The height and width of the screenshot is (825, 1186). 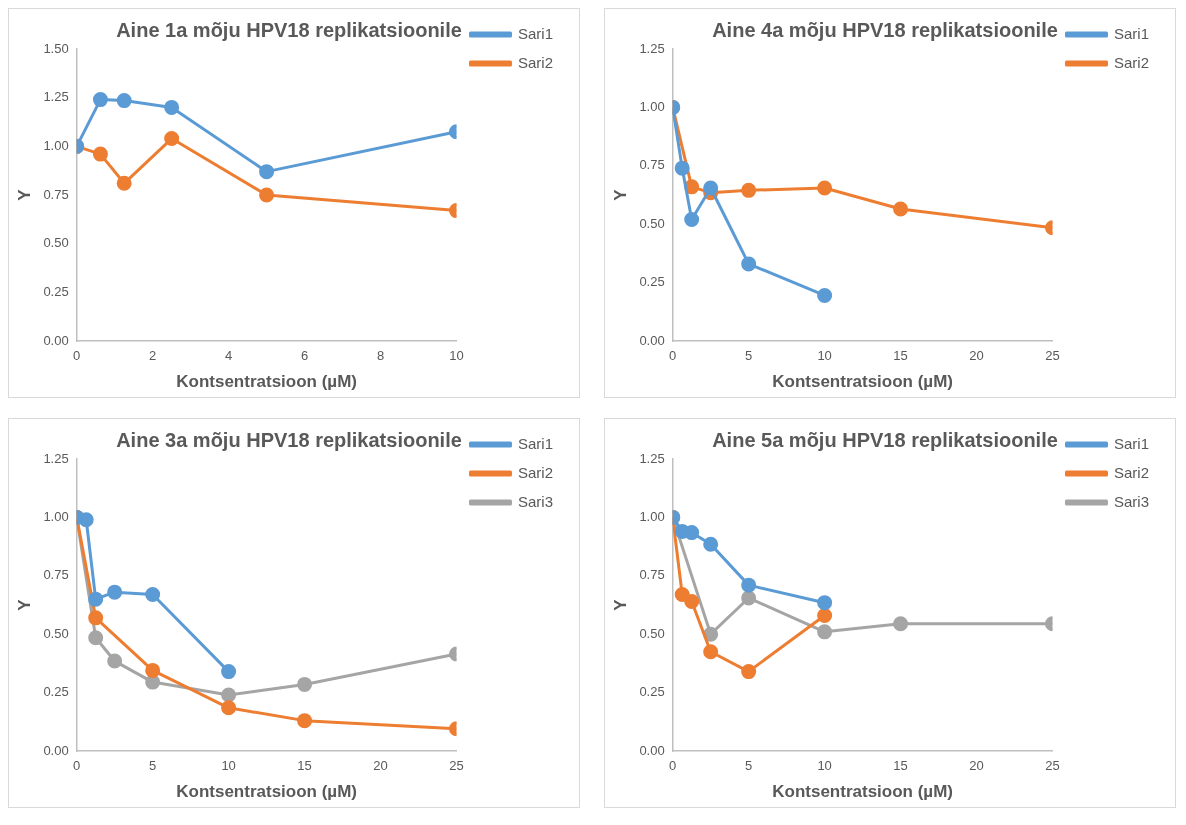 I want to click on x-tick-label: 8, so click(x=380, y=356).